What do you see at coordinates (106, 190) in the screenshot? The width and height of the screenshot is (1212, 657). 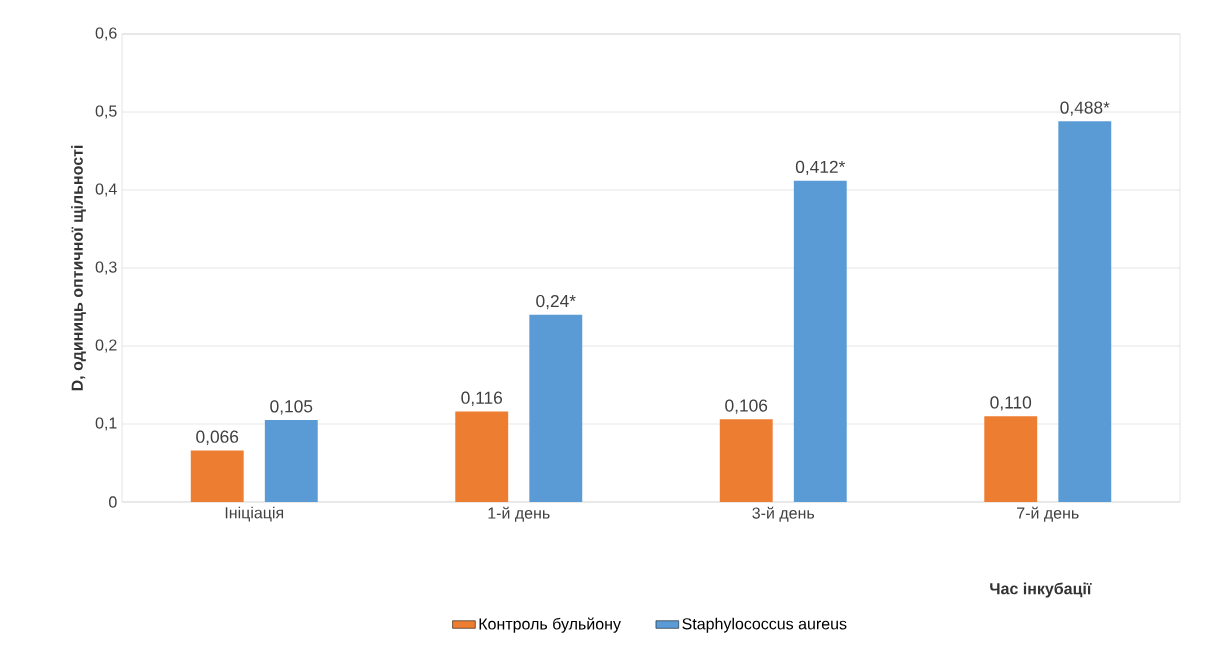 I see `y-tick-label: 0,4` at bounding box center [106, 190].